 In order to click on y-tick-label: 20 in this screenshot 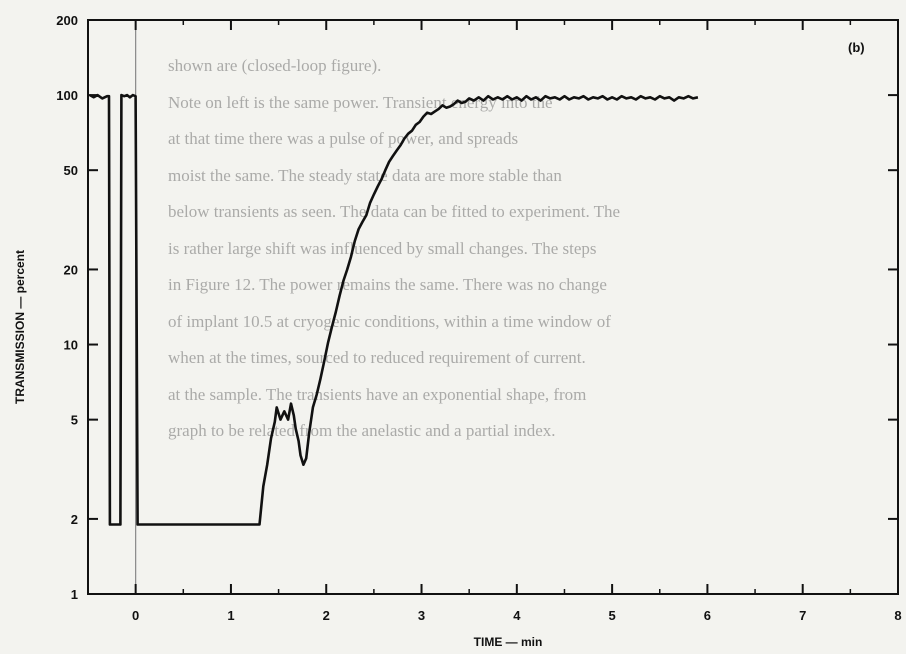, I will do `click(71, 269)`.